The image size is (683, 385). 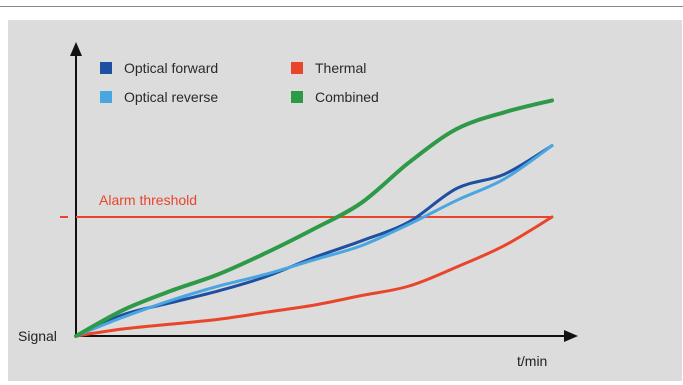 I want to click on legend-label-optical-reverse: Optical reverse, so click(x=171, y=97).